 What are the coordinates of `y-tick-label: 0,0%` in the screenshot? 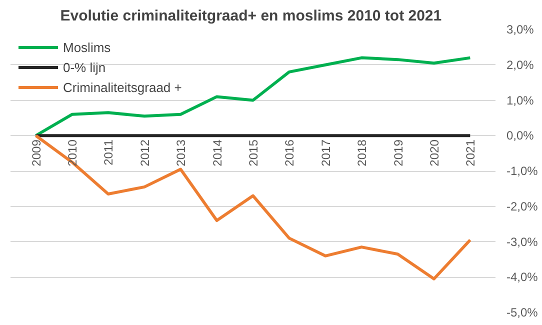 It's located at (520, 135).